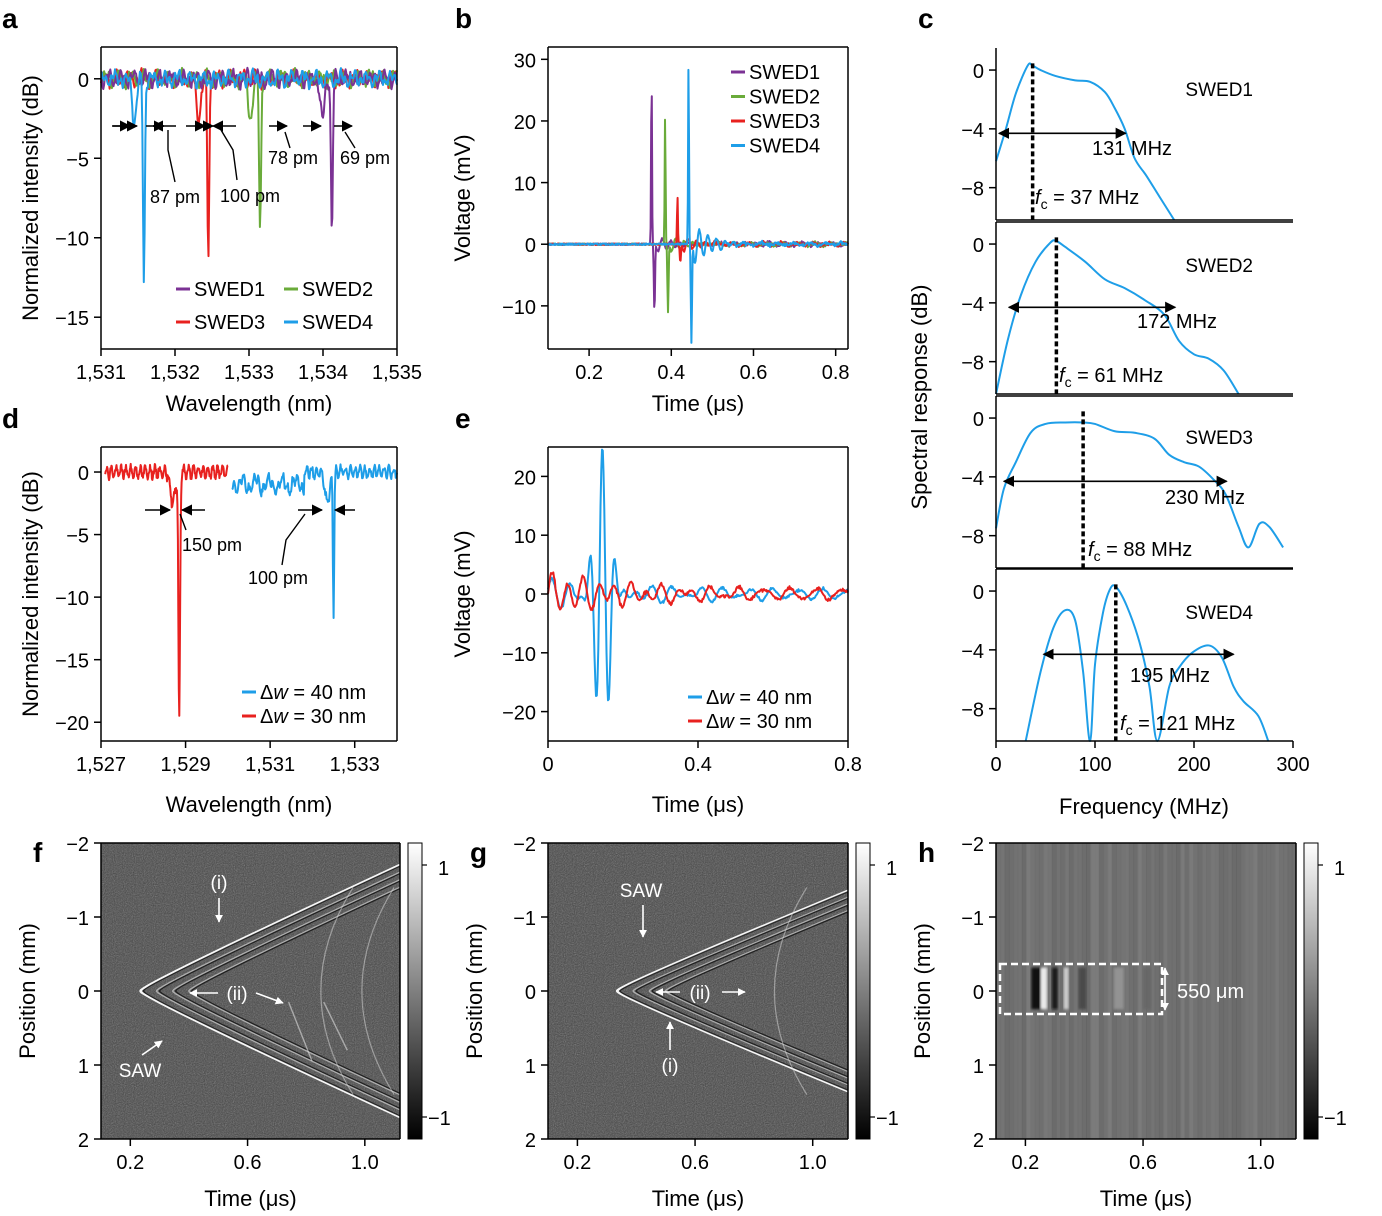  I want to click on legend-w: w, so click(281, 717).